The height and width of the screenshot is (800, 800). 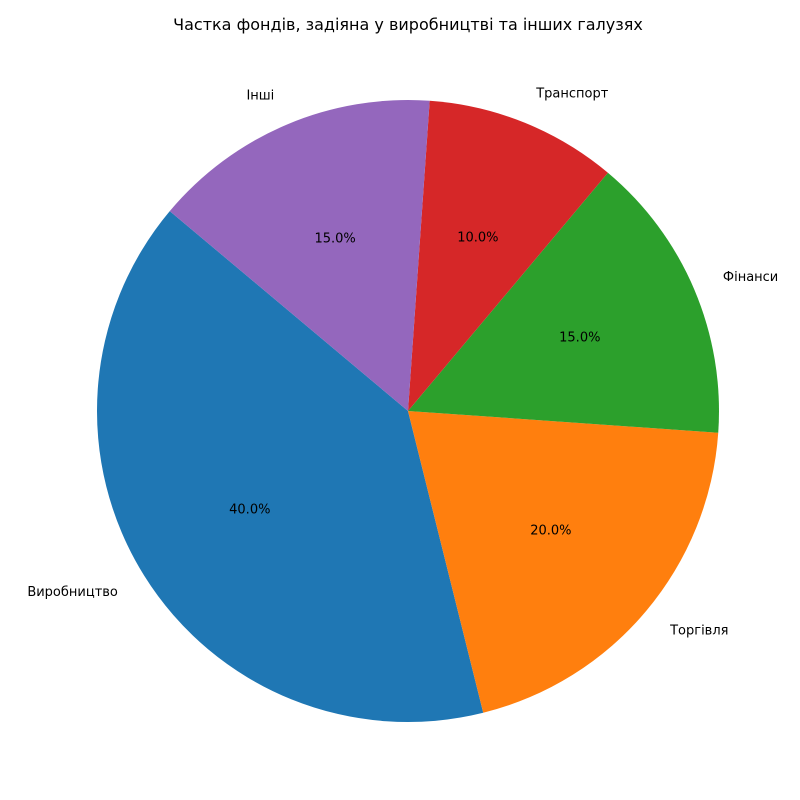 What do you see at coordinates (572, 93) in the screenshot?
I see `category-label-4: Транспорт` at bounding box center [572, 93].